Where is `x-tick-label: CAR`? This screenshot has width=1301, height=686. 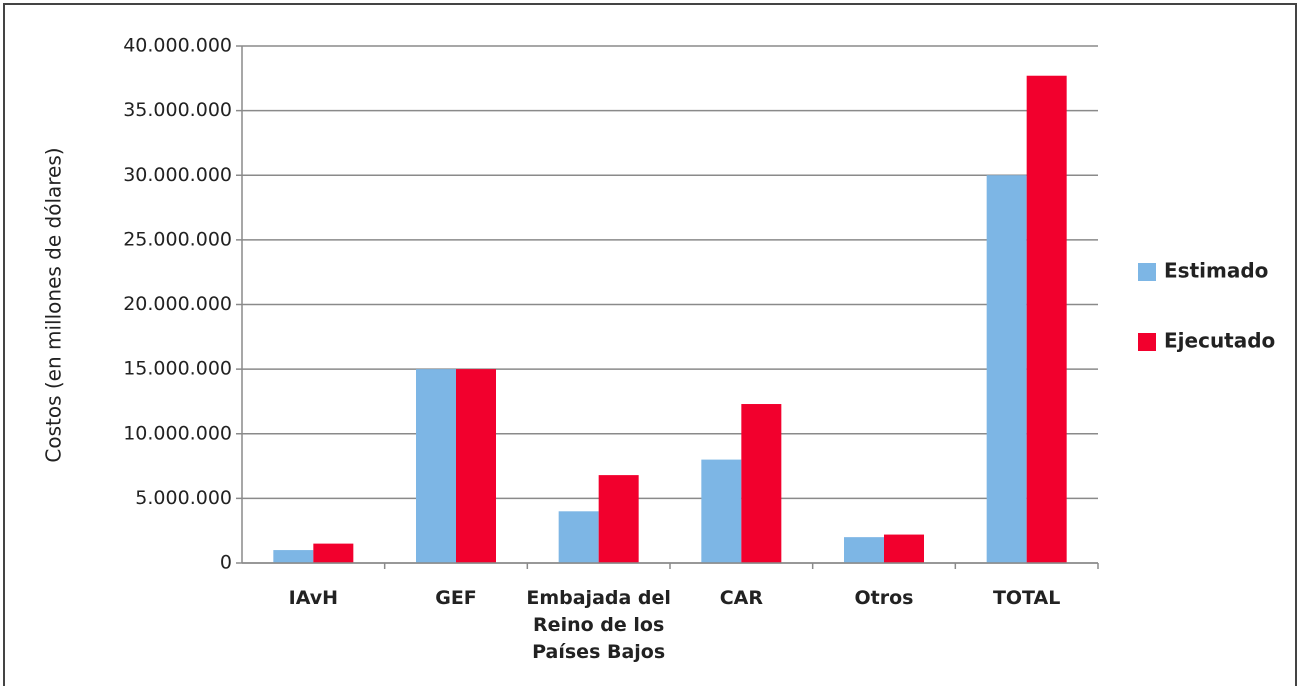 x-tick-label: CAR is located at coordinates (741, 598).